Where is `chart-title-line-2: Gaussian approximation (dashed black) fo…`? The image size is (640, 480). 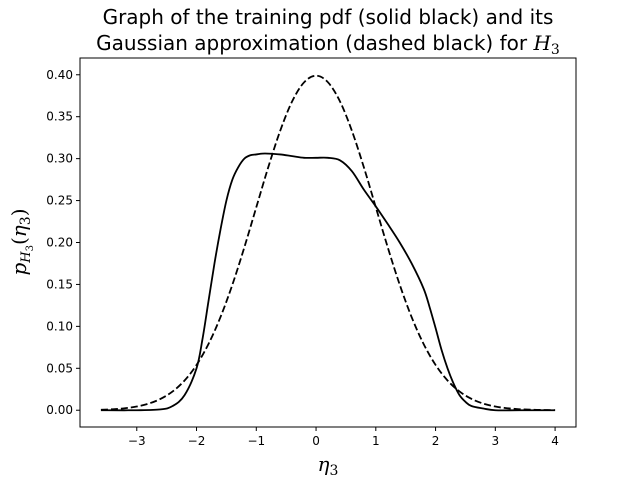 chart-title-line-2: Gaussian approximation (dashed black) fo… is located at coordinates (328, 44).